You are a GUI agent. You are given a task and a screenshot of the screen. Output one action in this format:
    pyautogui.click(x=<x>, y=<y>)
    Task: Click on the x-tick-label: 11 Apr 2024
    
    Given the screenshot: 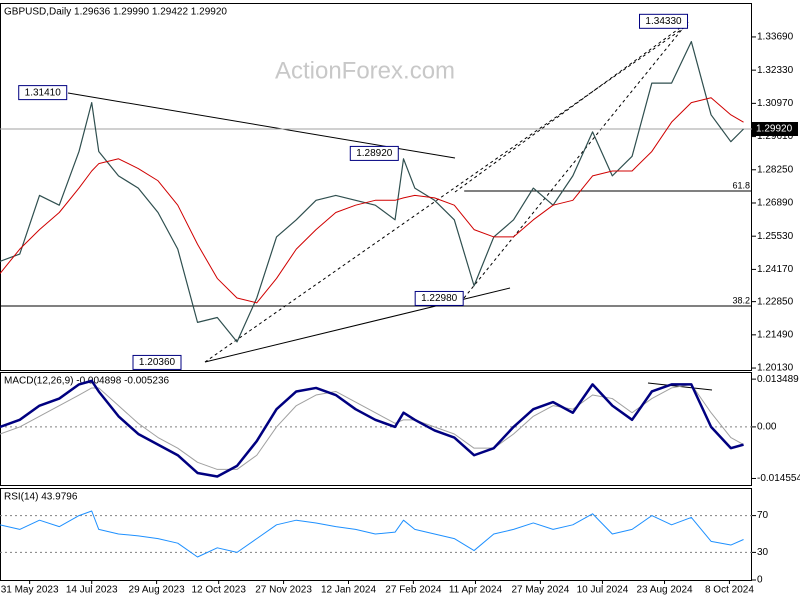 What is the action you would take?
    pyautogui.click(x=476, y=590)
    